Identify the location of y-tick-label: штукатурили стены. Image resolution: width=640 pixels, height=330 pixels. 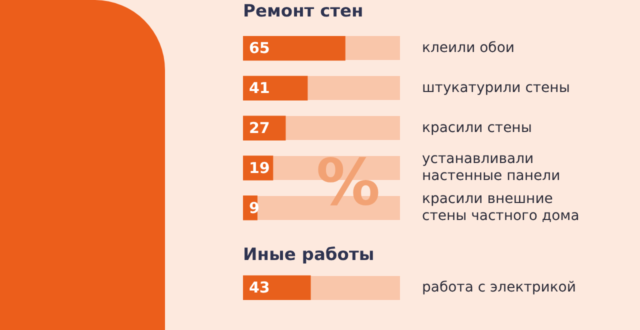
(496, 88).